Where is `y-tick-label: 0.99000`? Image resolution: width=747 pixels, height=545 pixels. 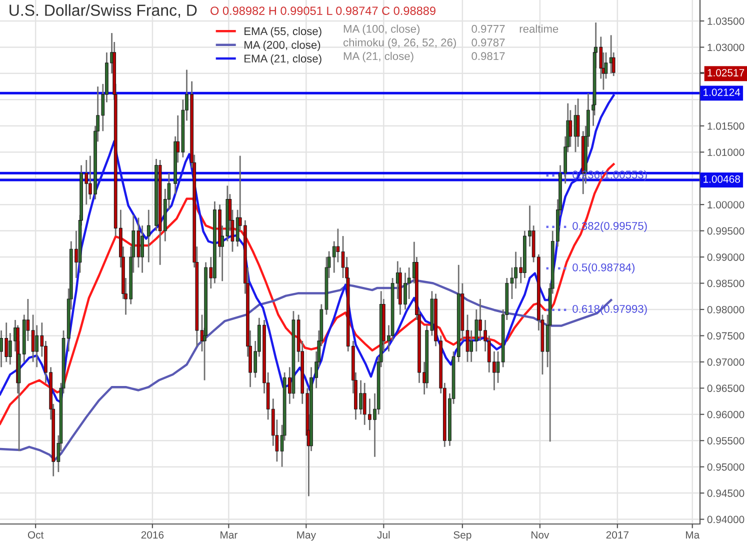 y-tick-label: 0.99000 is located at coordinates (725, 257).